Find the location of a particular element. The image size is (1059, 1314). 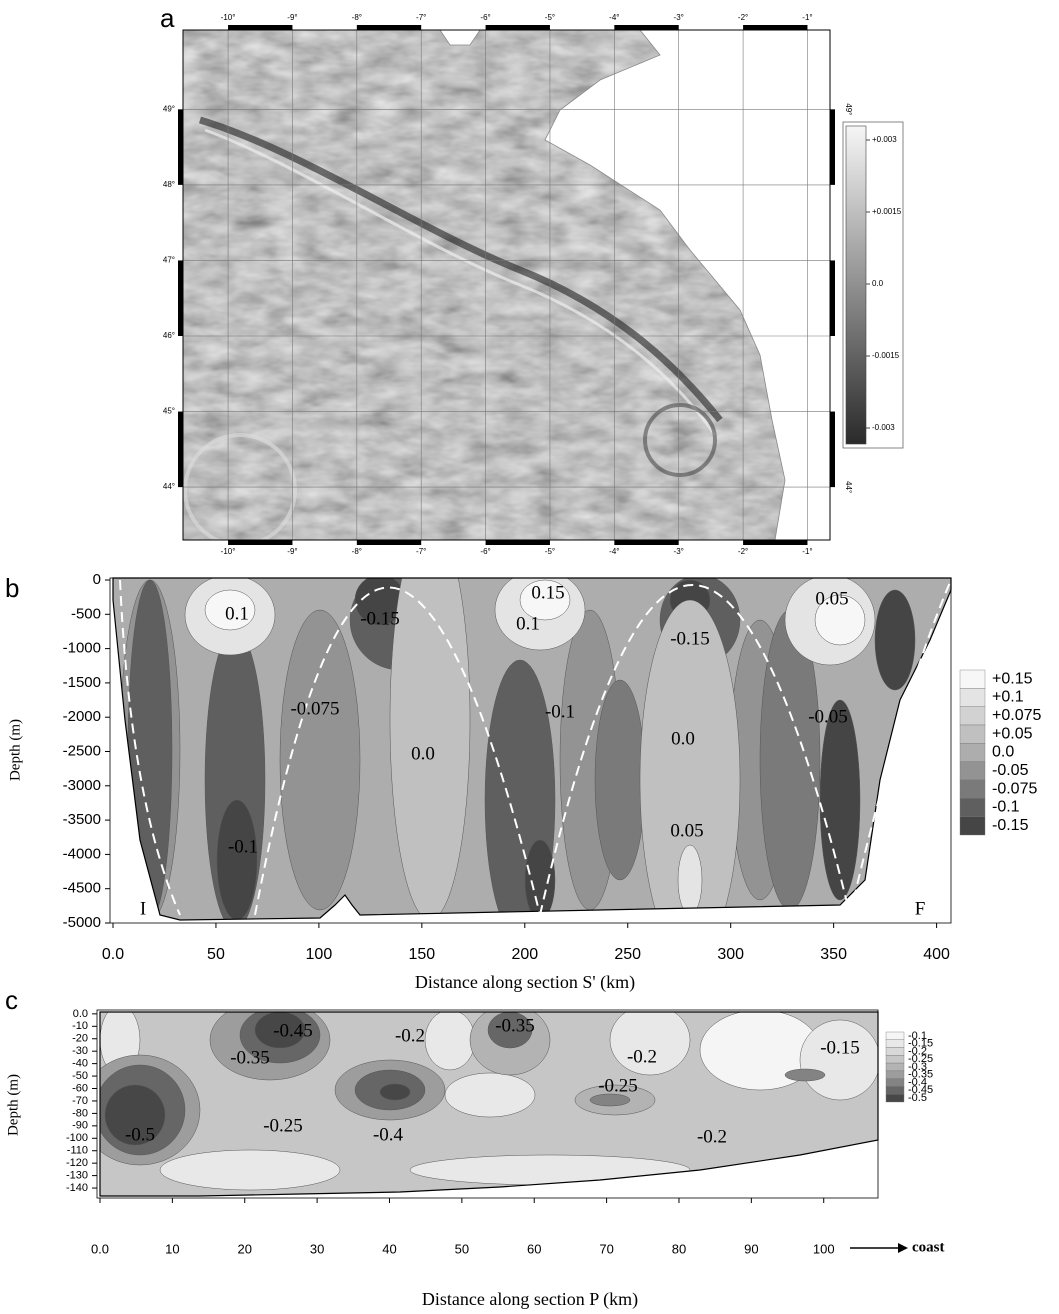

x-tick-label: 80 is located at coordinates (679, 1248).